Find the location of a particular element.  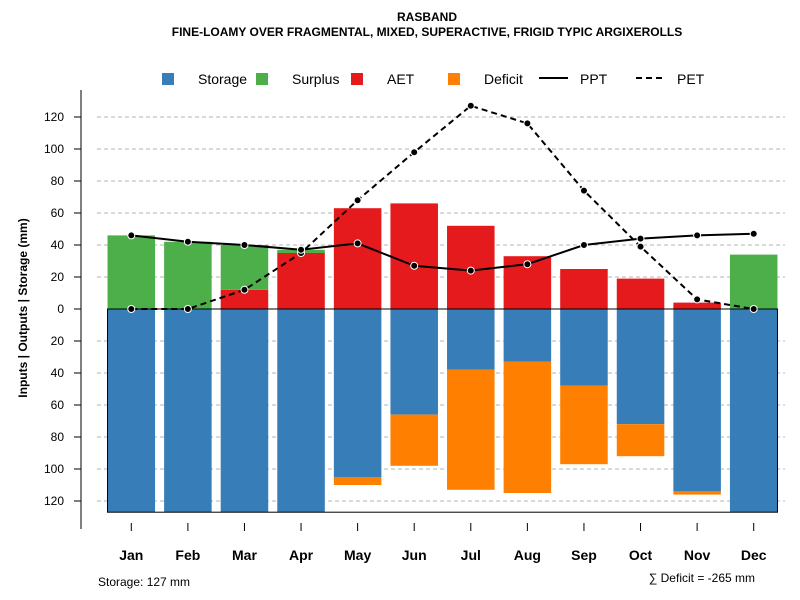

month-label-jun: Jun is located at coordinates (414, 555).